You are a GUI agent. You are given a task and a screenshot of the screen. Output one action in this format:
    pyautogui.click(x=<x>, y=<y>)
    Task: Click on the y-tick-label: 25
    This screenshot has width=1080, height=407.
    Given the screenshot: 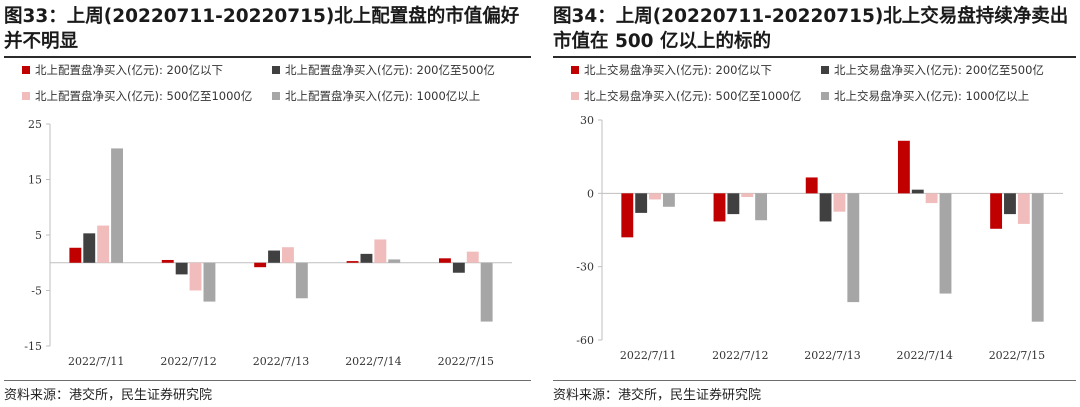 What is the action you would take?
    pyautogui.click(x=35, y=124)
    